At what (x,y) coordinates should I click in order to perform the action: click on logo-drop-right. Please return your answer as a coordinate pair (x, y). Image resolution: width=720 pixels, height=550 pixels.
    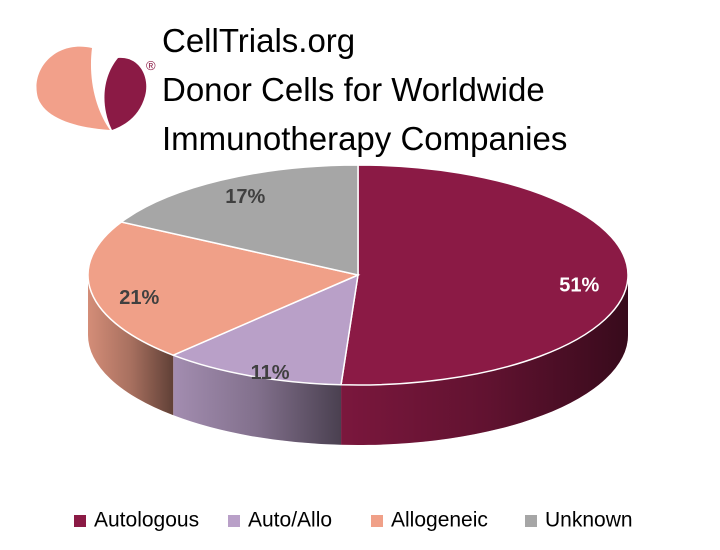
    Looking at the image, I should click on (125, 94).